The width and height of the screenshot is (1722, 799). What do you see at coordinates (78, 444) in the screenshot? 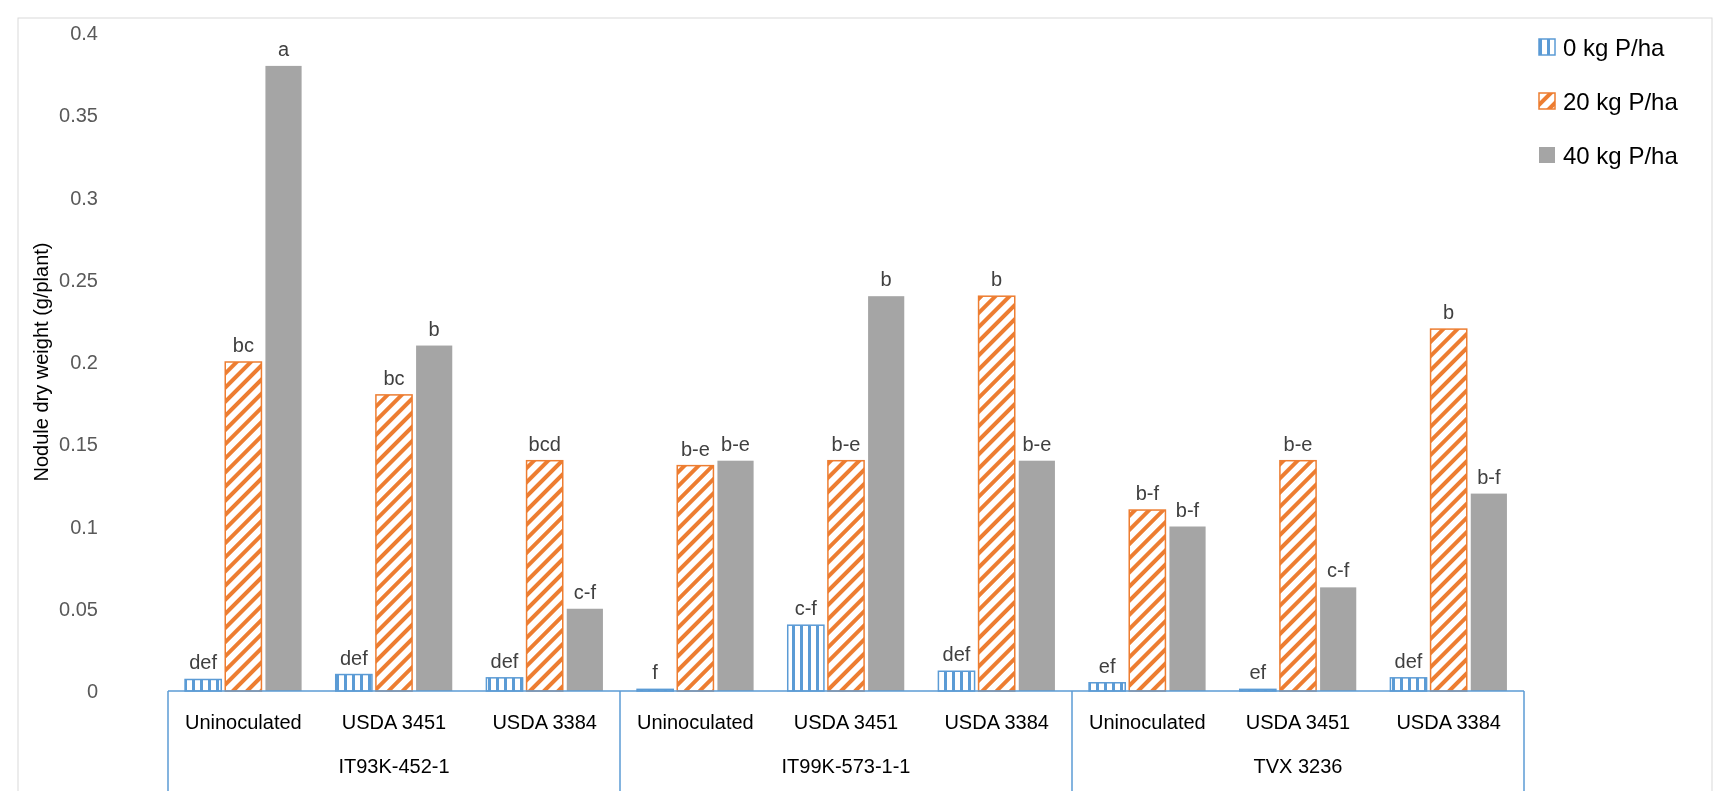
I see `y-tick-label: 0.15` at bounding box center [78, 444].